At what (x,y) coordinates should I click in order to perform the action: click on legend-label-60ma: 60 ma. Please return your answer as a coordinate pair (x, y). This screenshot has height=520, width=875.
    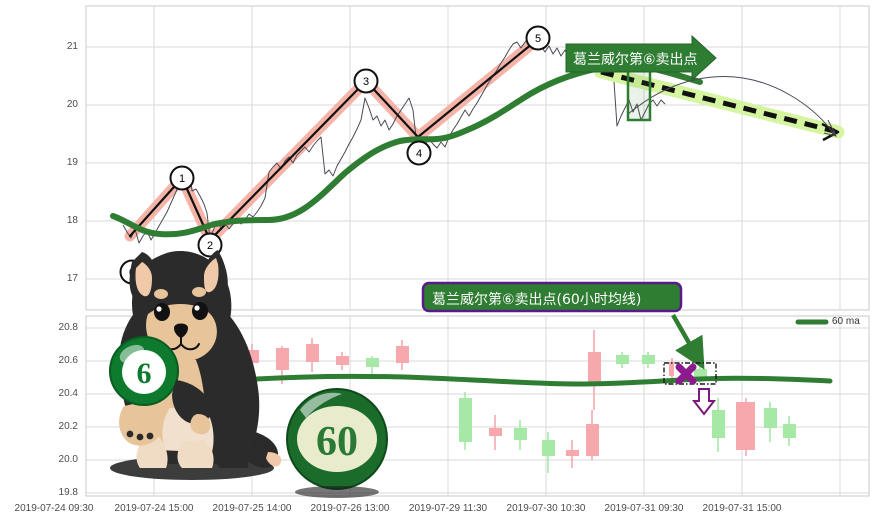
    Looking at the image, I should click on (846, 321).